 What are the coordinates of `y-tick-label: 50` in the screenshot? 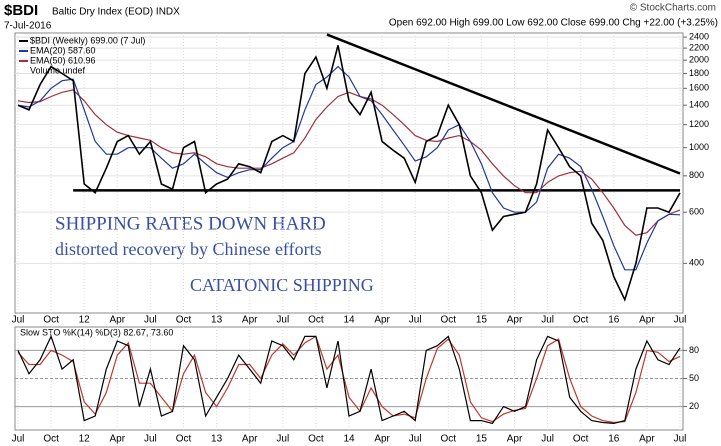 It's located at (694, 378).